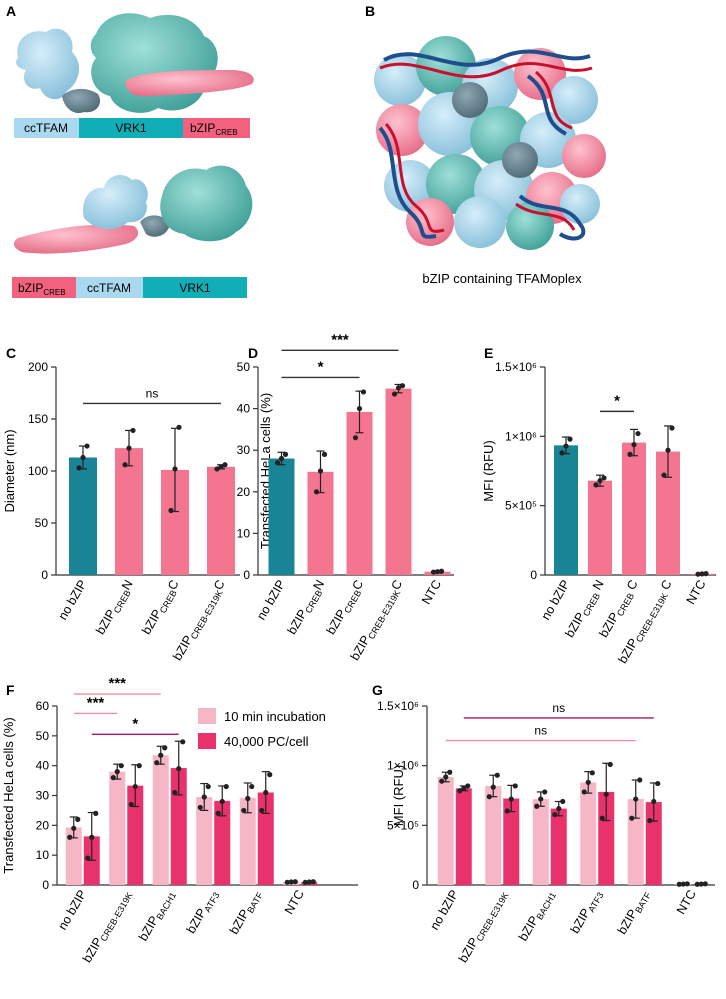 This screenshot has width=726, height=999. What do you see at coordinates (11, 11) in the screenshot?
I see `panel-label-a: A` at bounding box center [11, 11].